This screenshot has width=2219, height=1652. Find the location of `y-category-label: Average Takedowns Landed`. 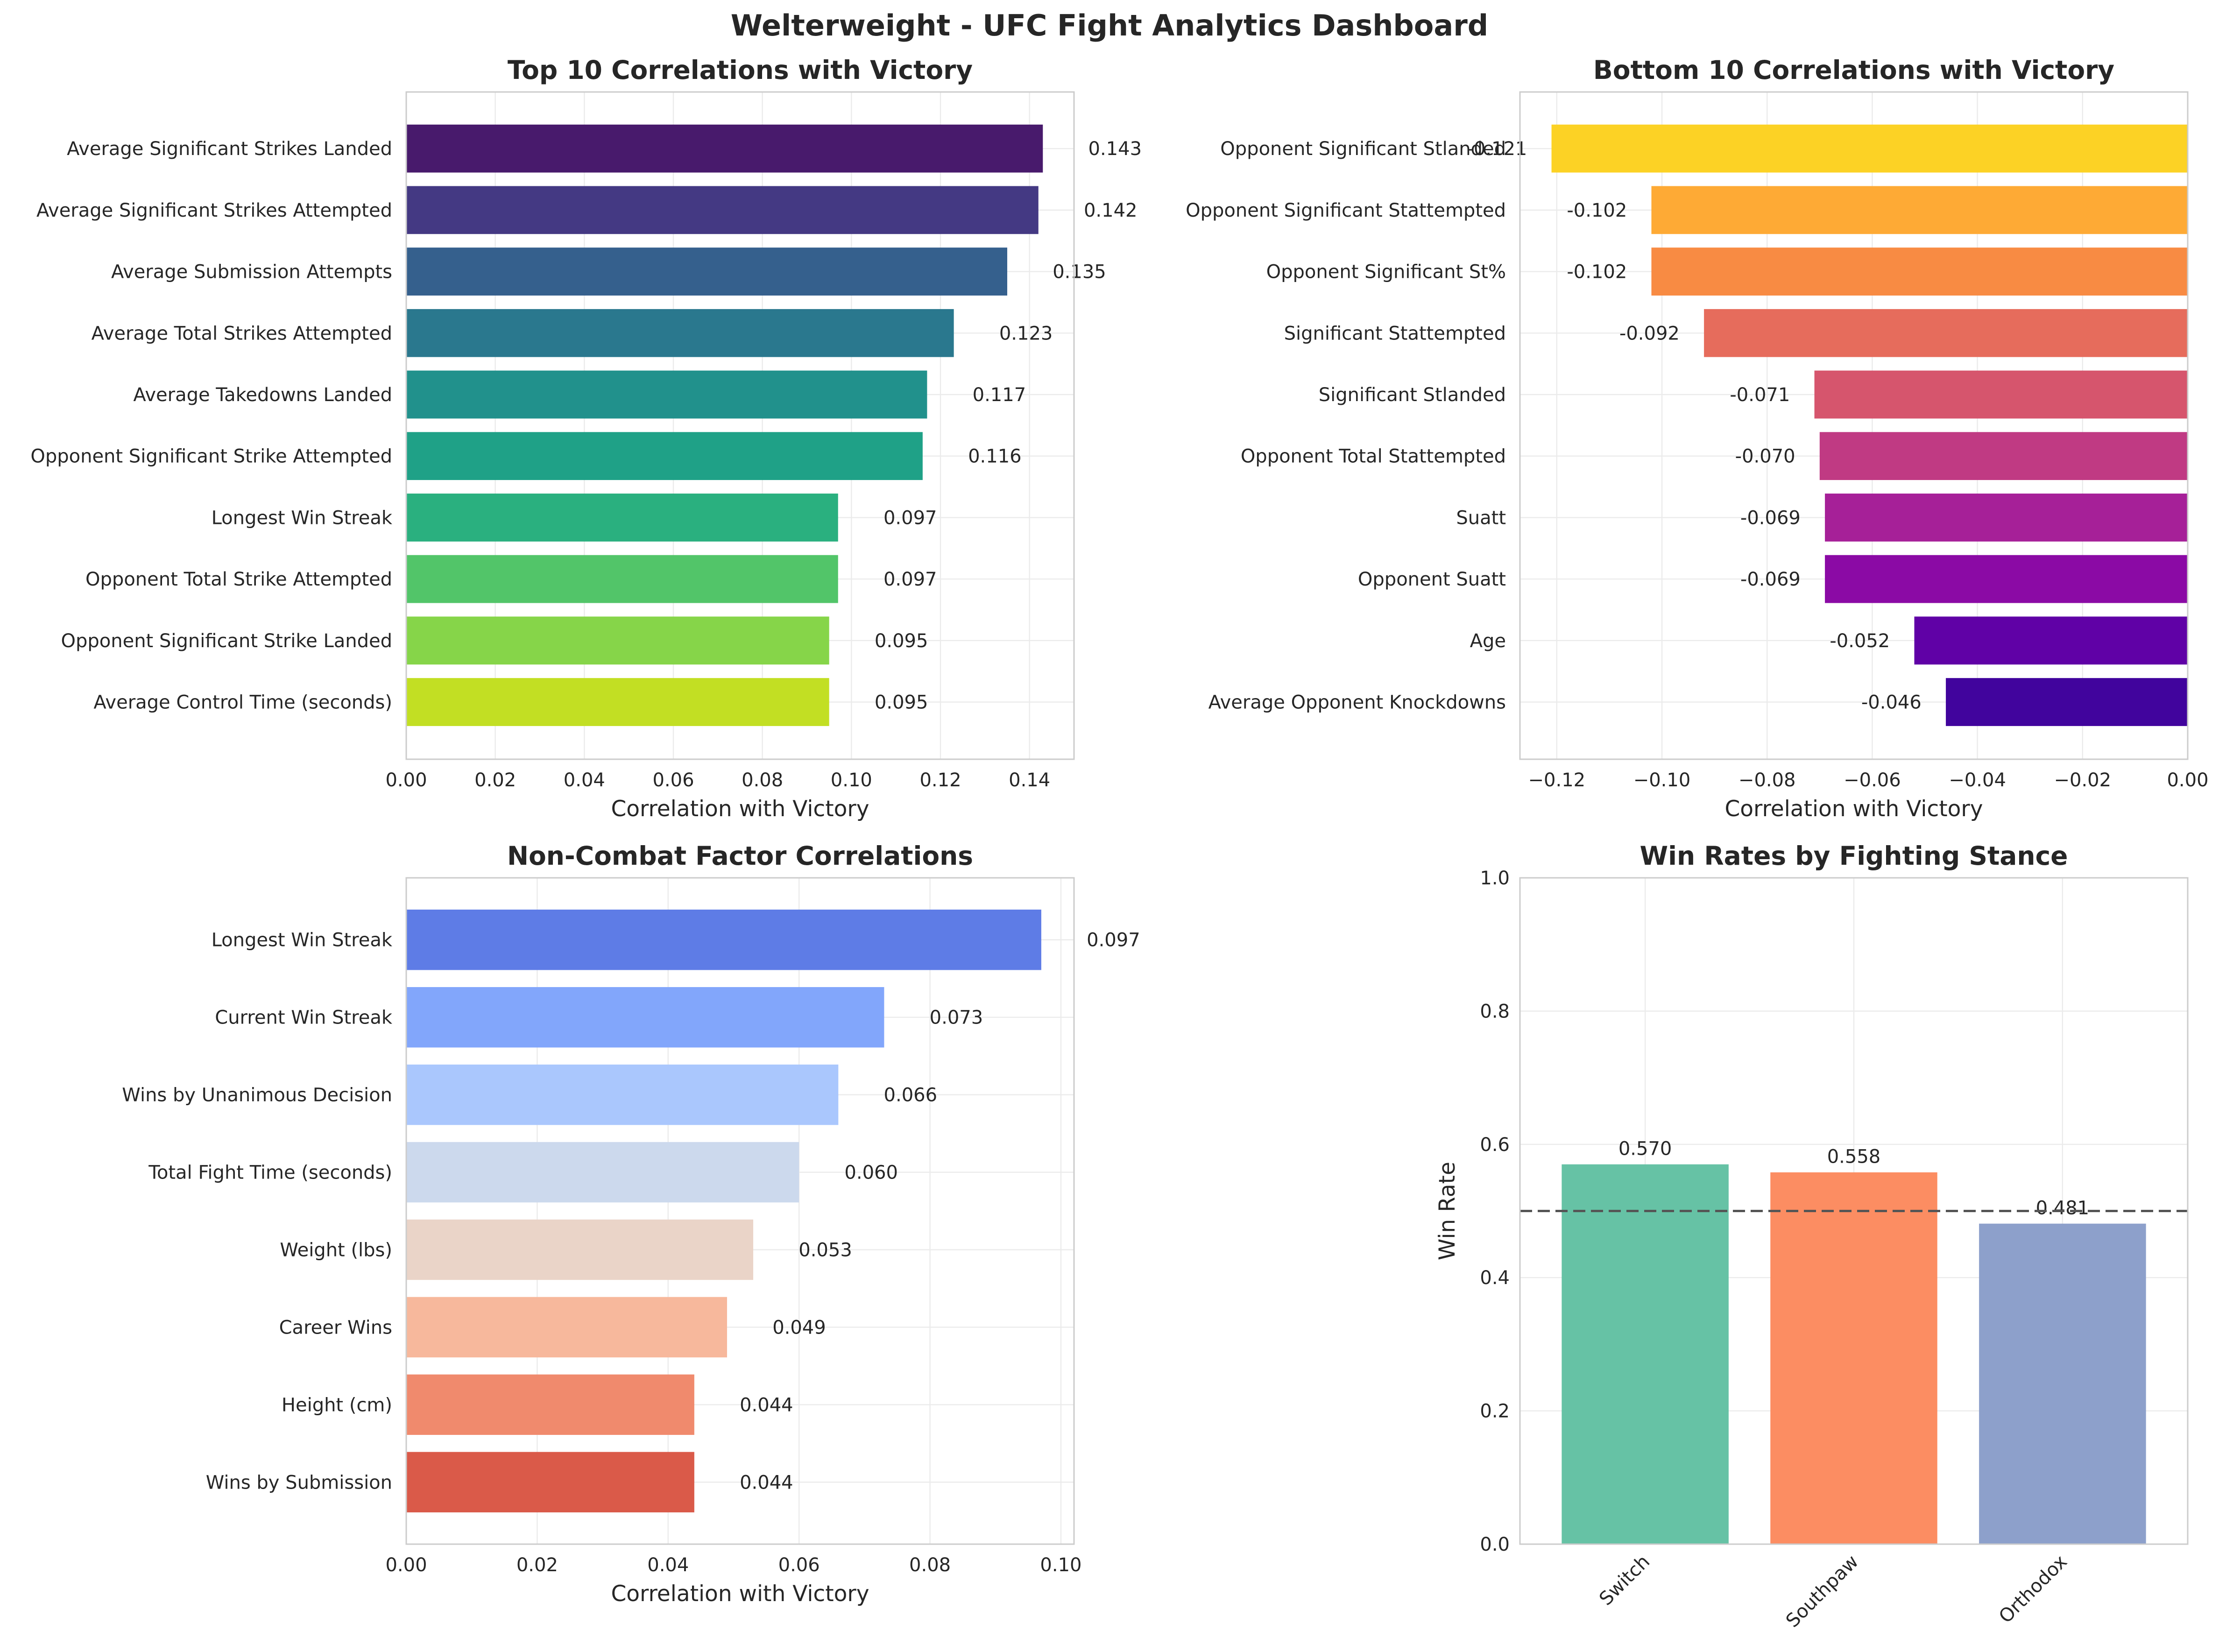

y-category-label: Average Takedowns Landed is located at coordinates (262, 395).